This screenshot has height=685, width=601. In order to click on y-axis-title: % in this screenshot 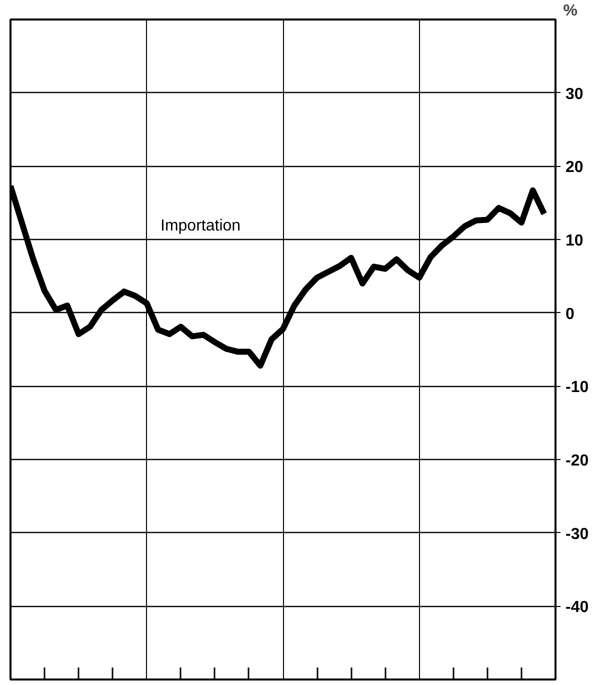, I will do `click(570, 11)`.